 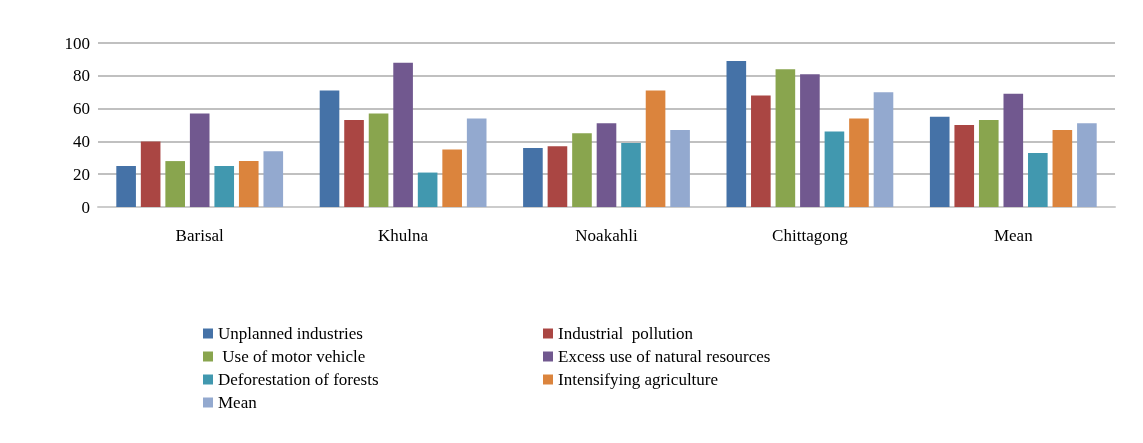 What do you see at coordinates (81, 76) in the screenshot?
I see `y-tick-label: 80` at bounding box center [81, 76].